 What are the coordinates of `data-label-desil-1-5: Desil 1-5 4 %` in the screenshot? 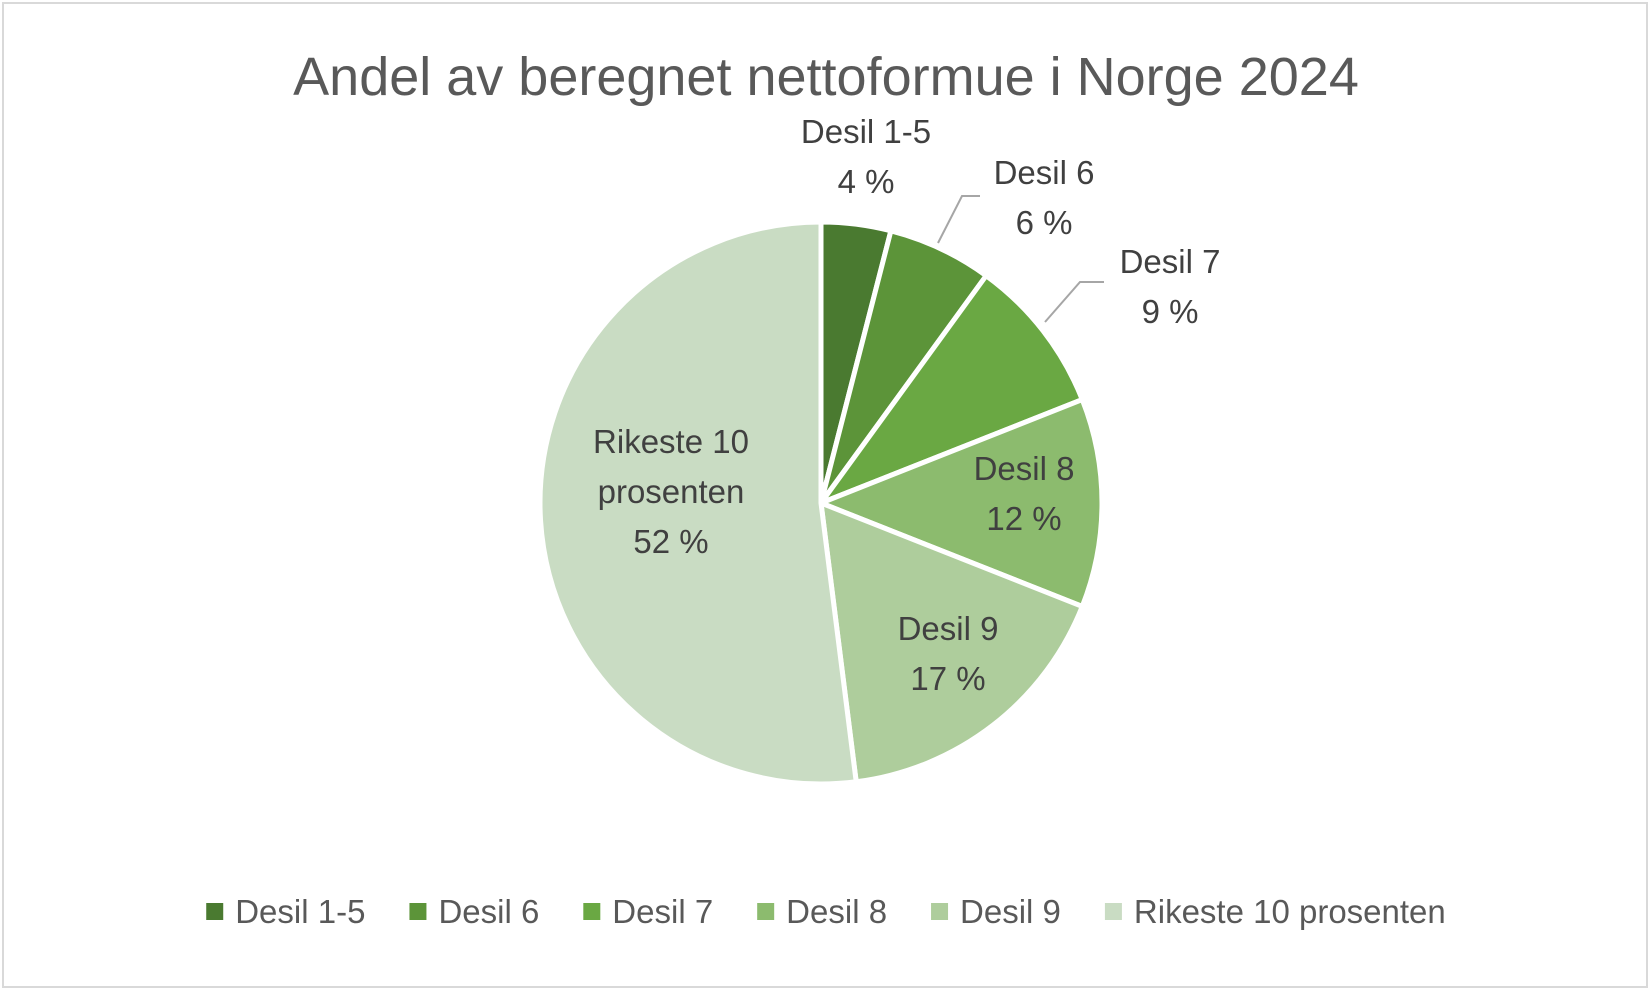 It's located at (866, 156).